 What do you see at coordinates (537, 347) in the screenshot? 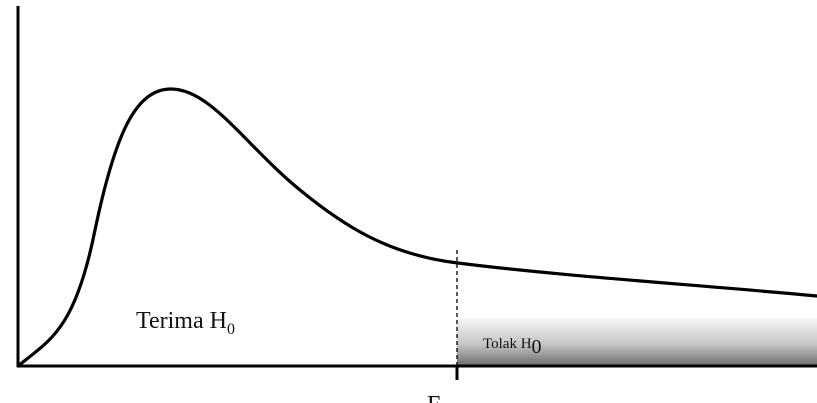
I see `reject-label-subscript: 0` at bounding box center [537, 347].